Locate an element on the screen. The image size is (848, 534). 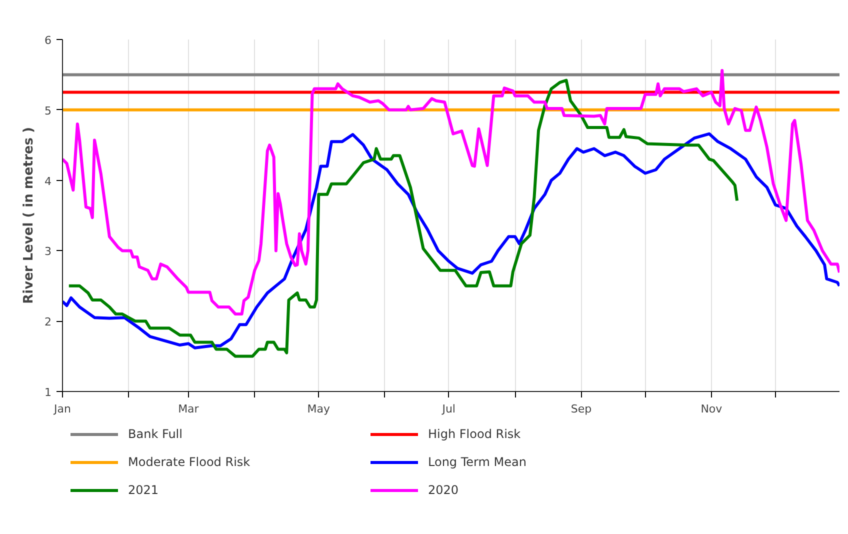
legend-label: High Flood Risk is located at coordinates (475, 434).